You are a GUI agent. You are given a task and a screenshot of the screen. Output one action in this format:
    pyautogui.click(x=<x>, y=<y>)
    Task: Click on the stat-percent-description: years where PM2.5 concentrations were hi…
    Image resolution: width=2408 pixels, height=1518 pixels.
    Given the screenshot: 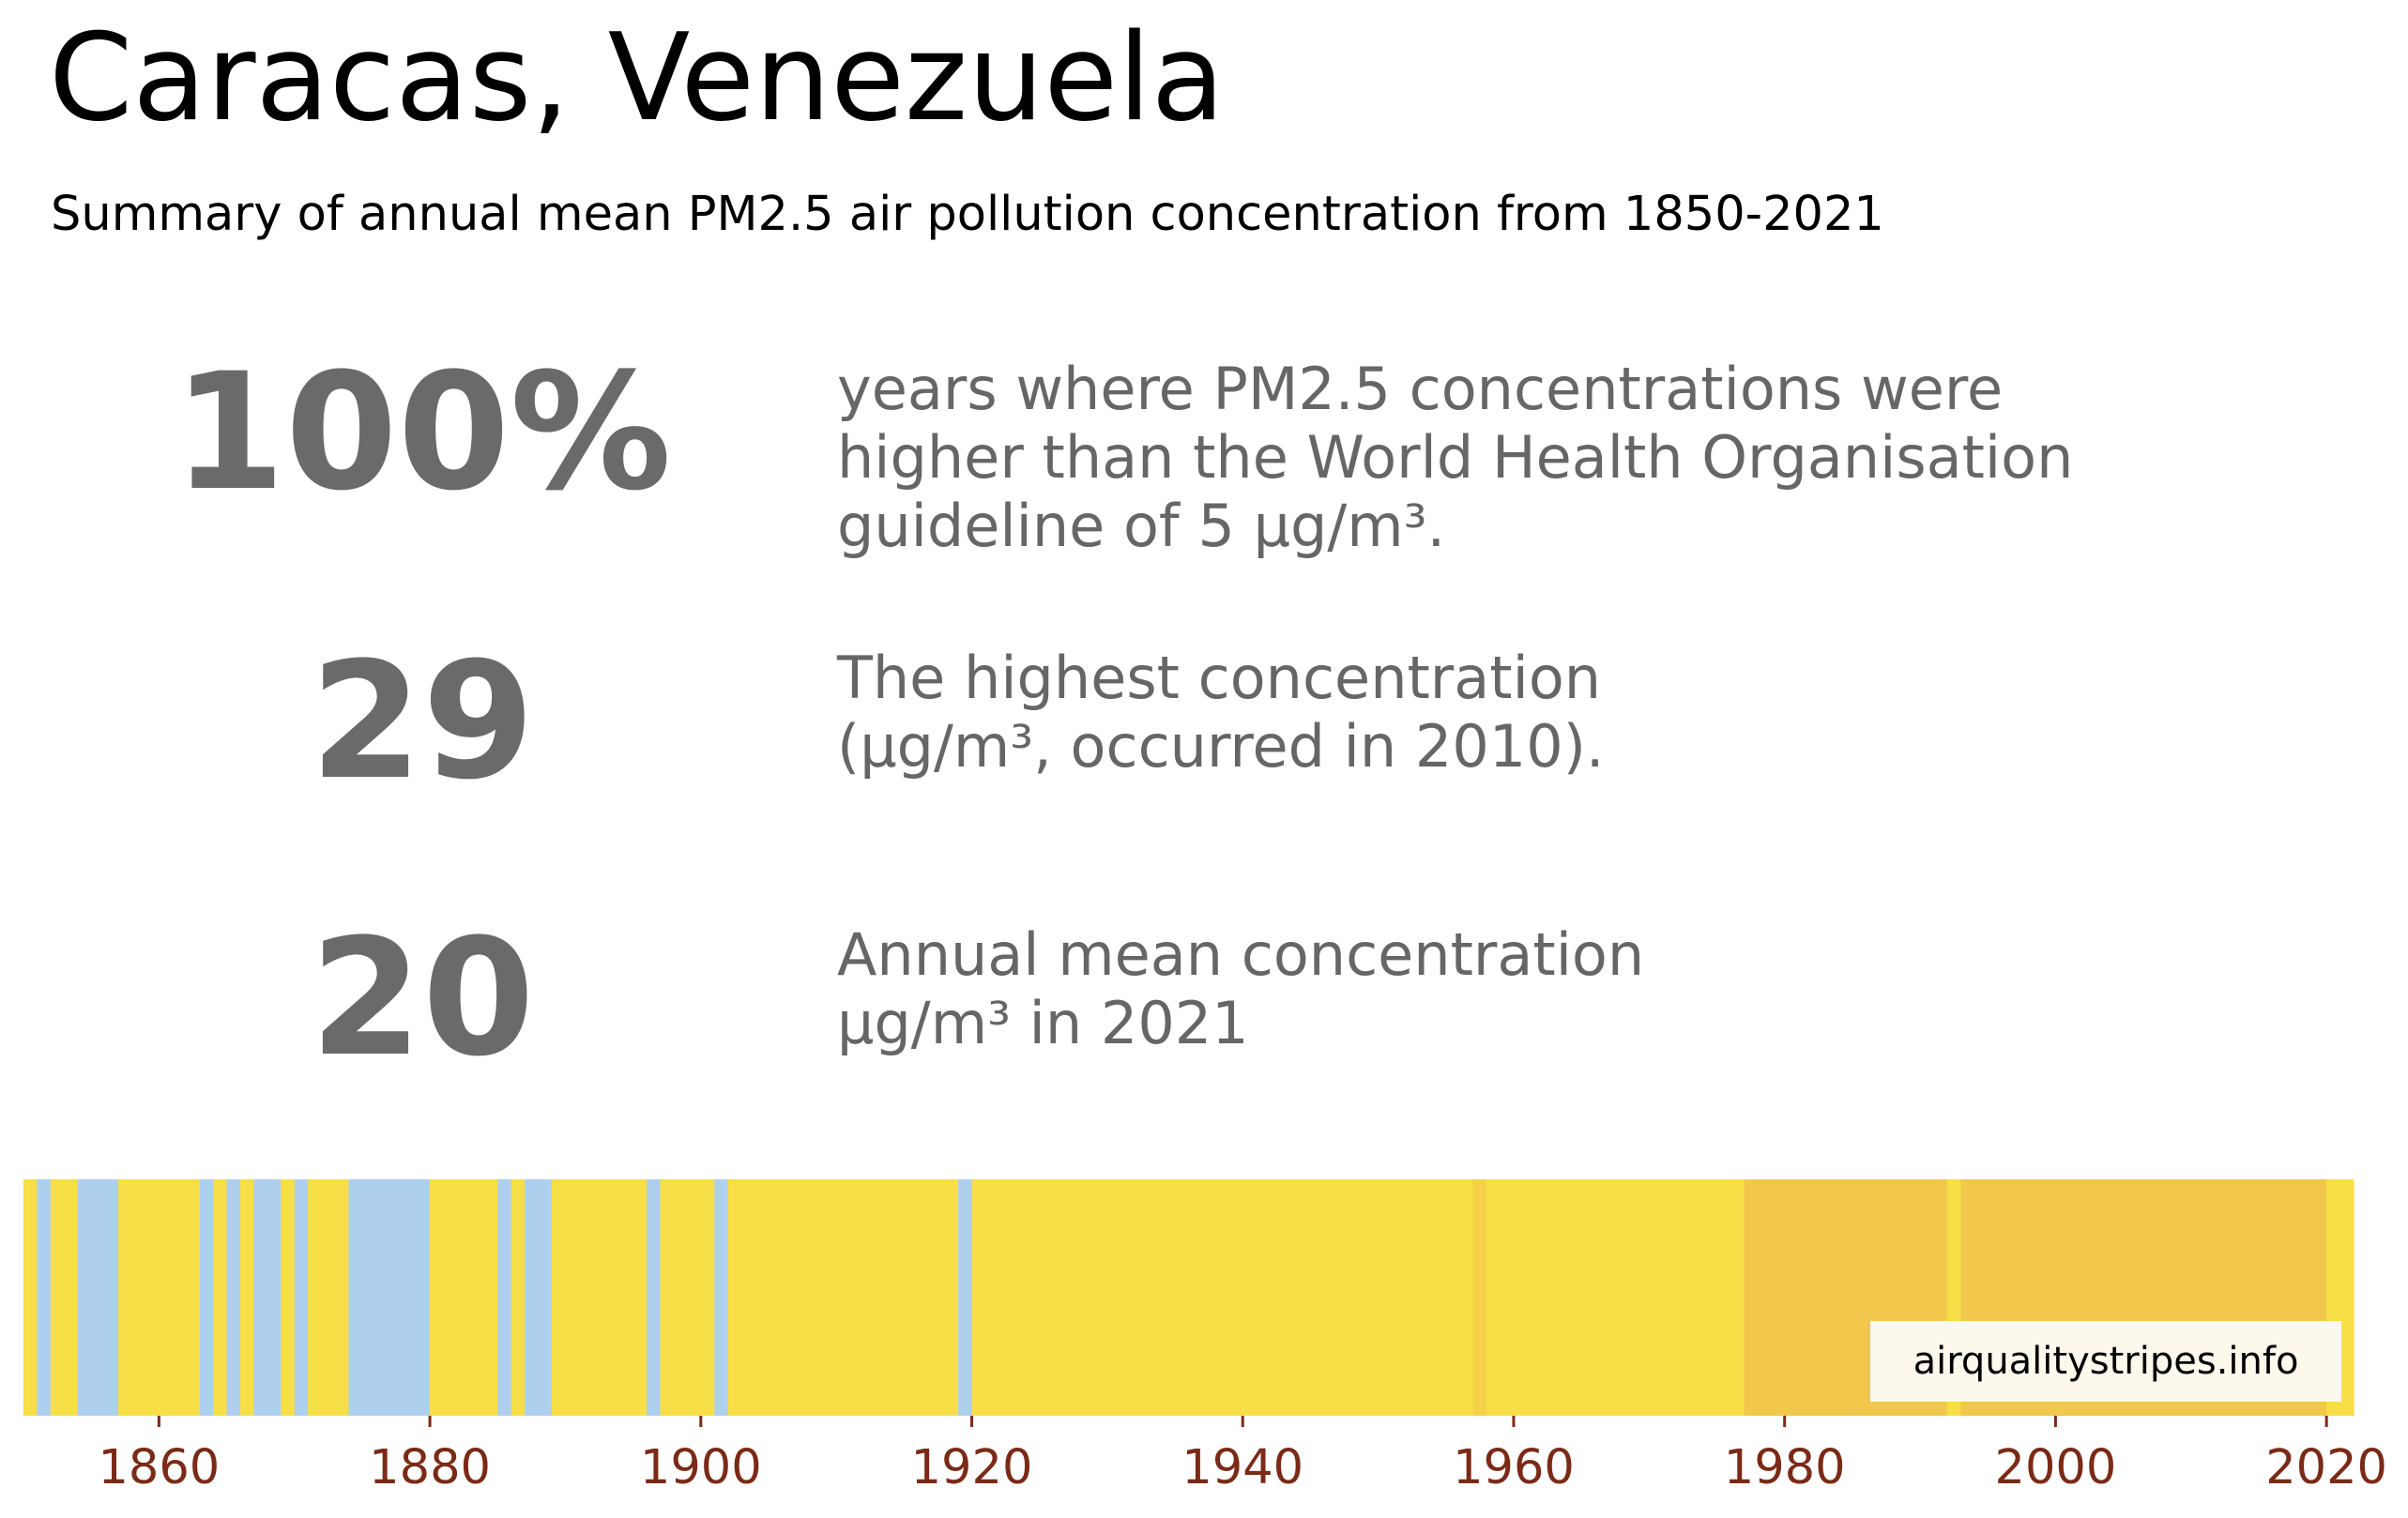 What is the action you would take?
    pyautogui.click(x=1455, y=457)
    